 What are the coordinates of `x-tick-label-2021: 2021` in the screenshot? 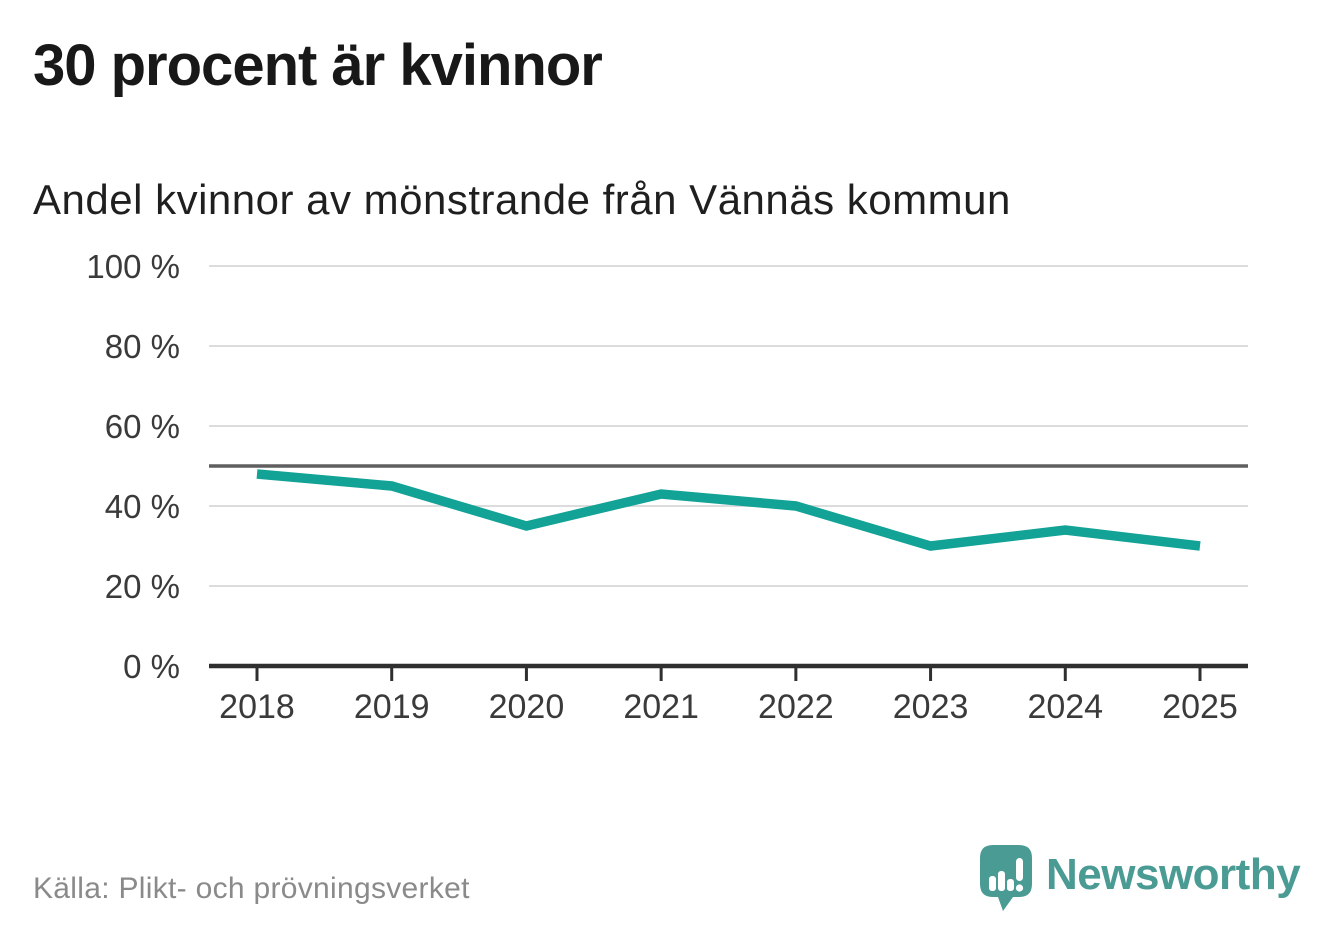 It's located at (661, 707).